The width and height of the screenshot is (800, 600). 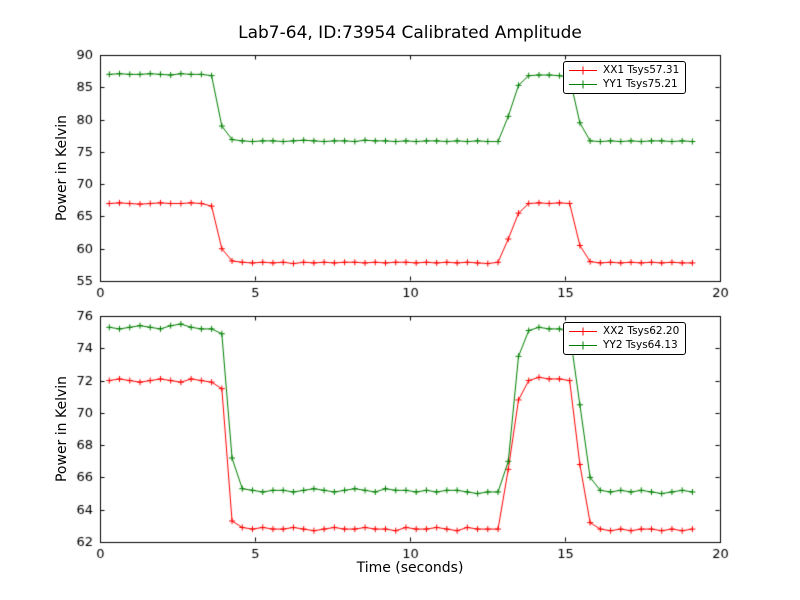 What do you see at coordinates (640, 84) in the screenshot?
I see `legend-label-yy1: YY1 Tsys75.21` at bounding box center [640, 84].